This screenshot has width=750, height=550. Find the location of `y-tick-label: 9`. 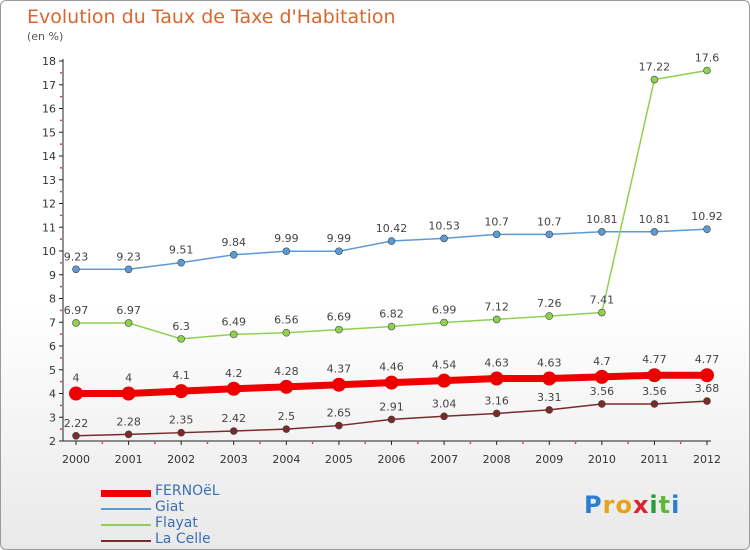

y-tick-label: 9 is located at coordinates (52, 275).